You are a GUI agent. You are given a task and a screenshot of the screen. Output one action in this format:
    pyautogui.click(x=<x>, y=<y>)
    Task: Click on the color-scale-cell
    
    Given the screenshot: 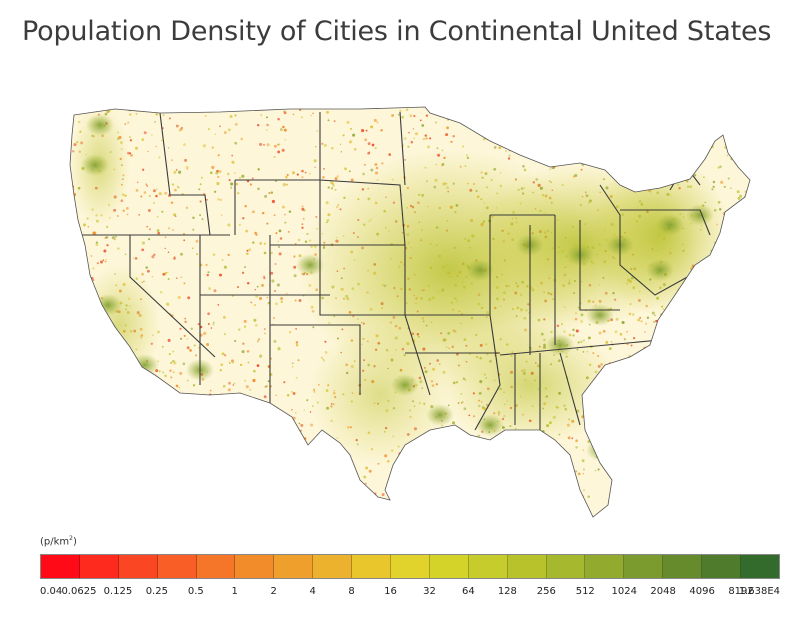 What is the action you would take?
    pyautogui.click(x=99, y=566)
    